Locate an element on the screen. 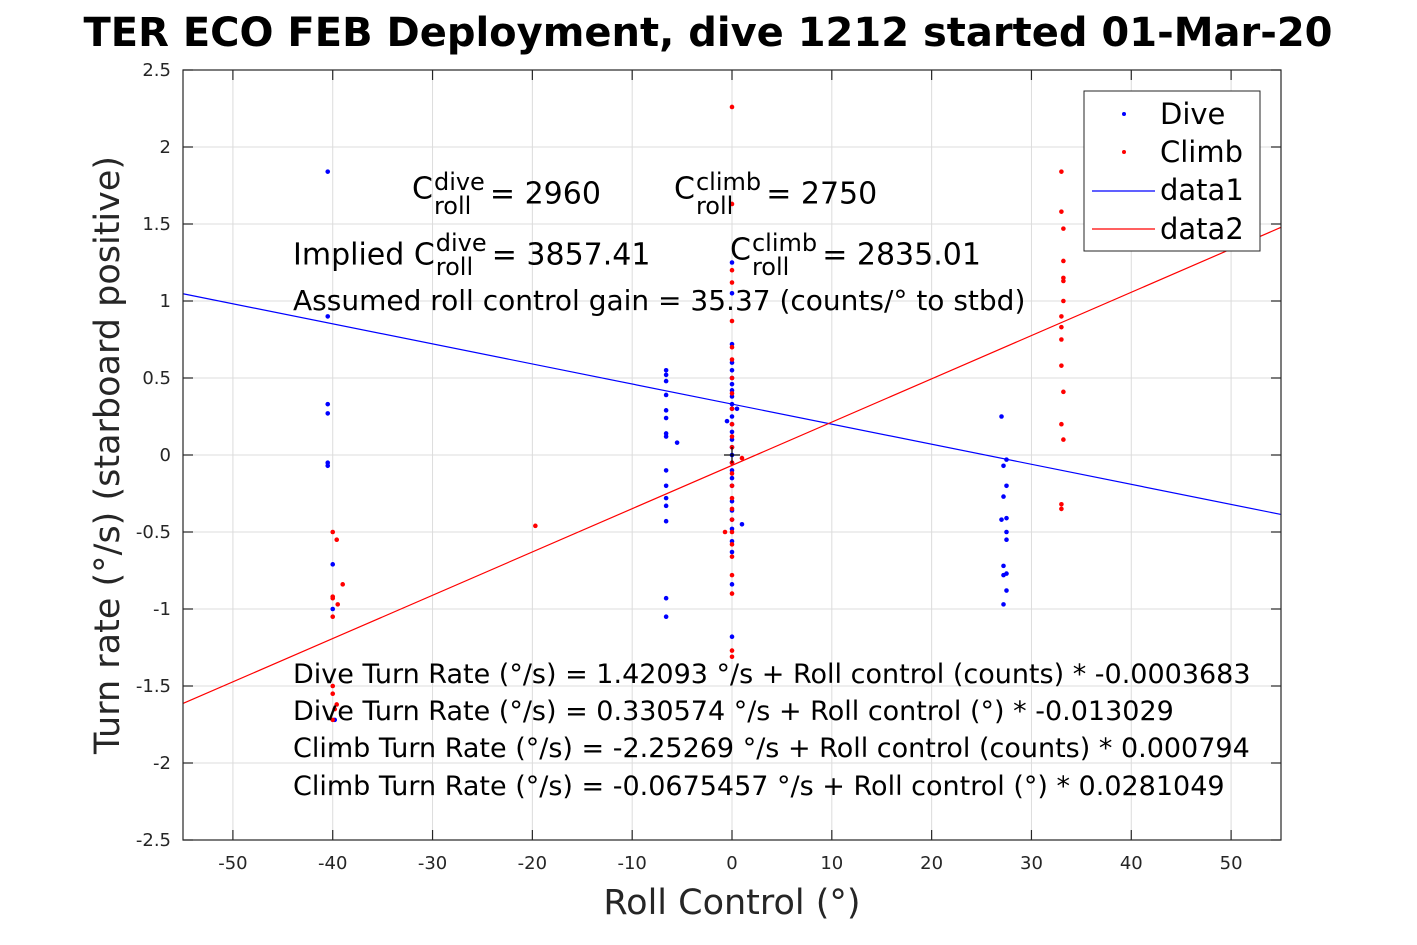 This screenshot has width=1417, height=945. x-axis-label: Roll Control (°) is located at coordinates (731, 903).